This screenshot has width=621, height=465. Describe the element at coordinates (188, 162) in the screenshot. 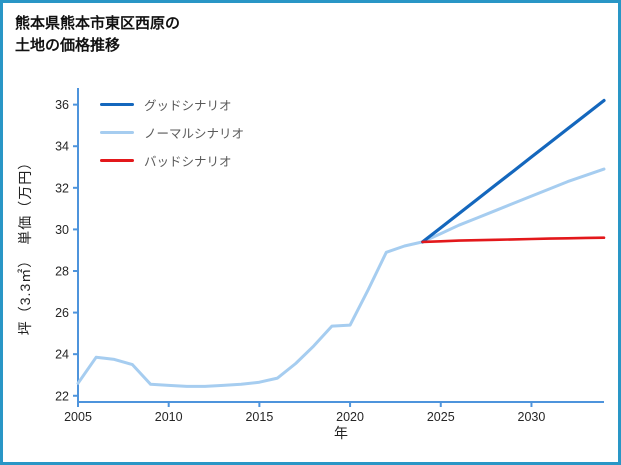

I see `legend-item-label: バッドシナリオ` at that location.